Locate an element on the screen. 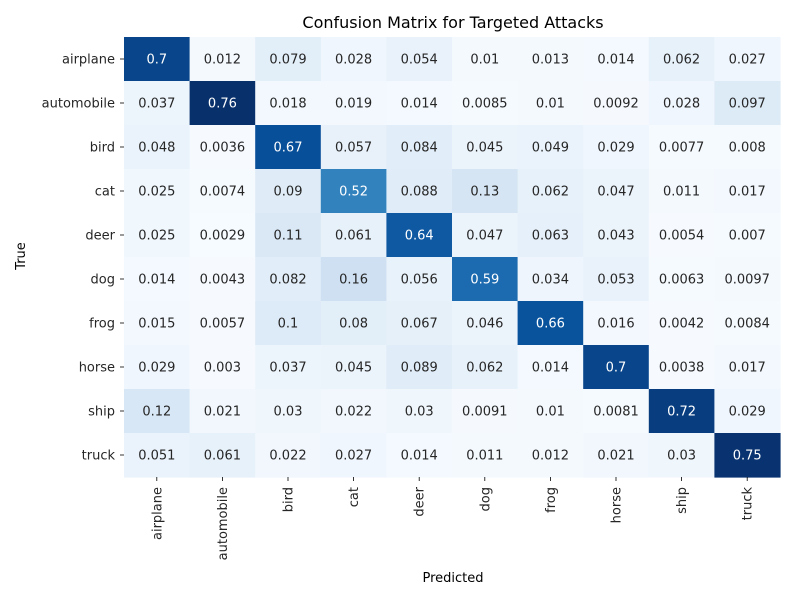  cell-value-label: 0.082 is located at coordinates (287, 280).